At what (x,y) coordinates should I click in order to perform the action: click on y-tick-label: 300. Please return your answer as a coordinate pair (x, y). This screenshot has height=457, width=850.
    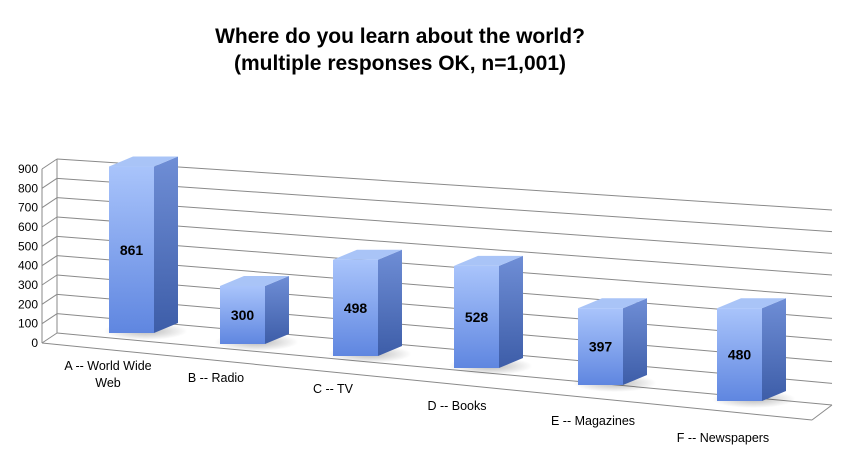
    Looking at the image, I should click on (28, 285).